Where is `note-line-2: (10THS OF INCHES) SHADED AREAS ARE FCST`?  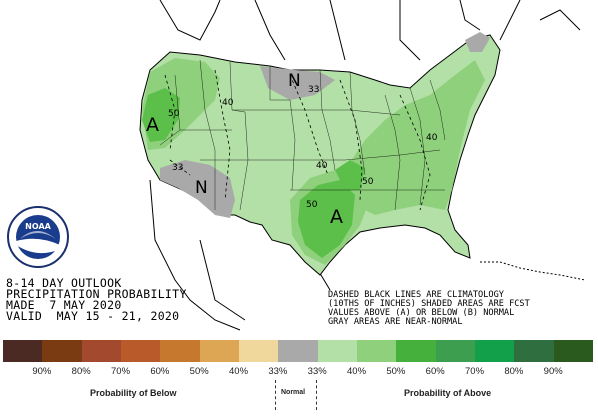 note-line-2: (10THS OF INCHES) SHADED AREAS ARE FCST is located at coordinates (429, 304).